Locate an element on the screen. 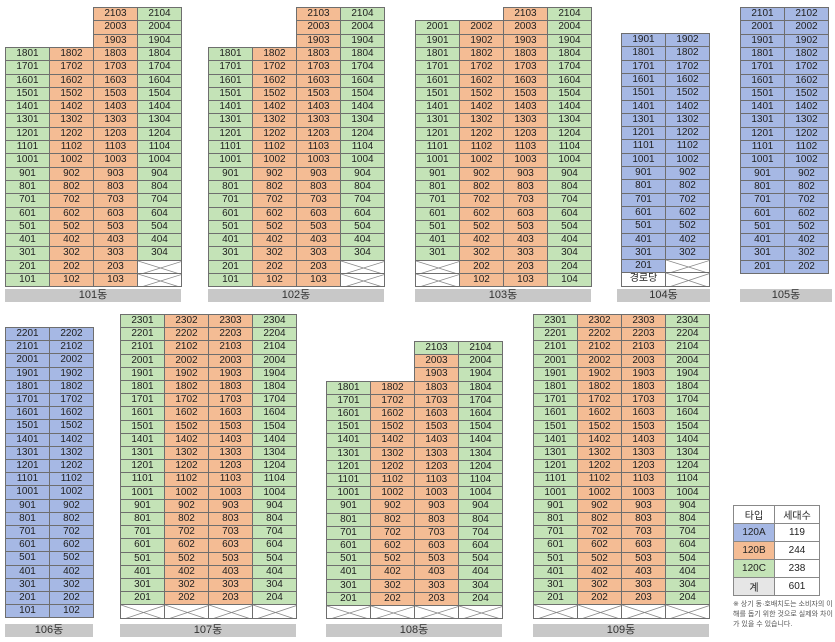  unit-cell: 303 is located at coordinates (318, 253).